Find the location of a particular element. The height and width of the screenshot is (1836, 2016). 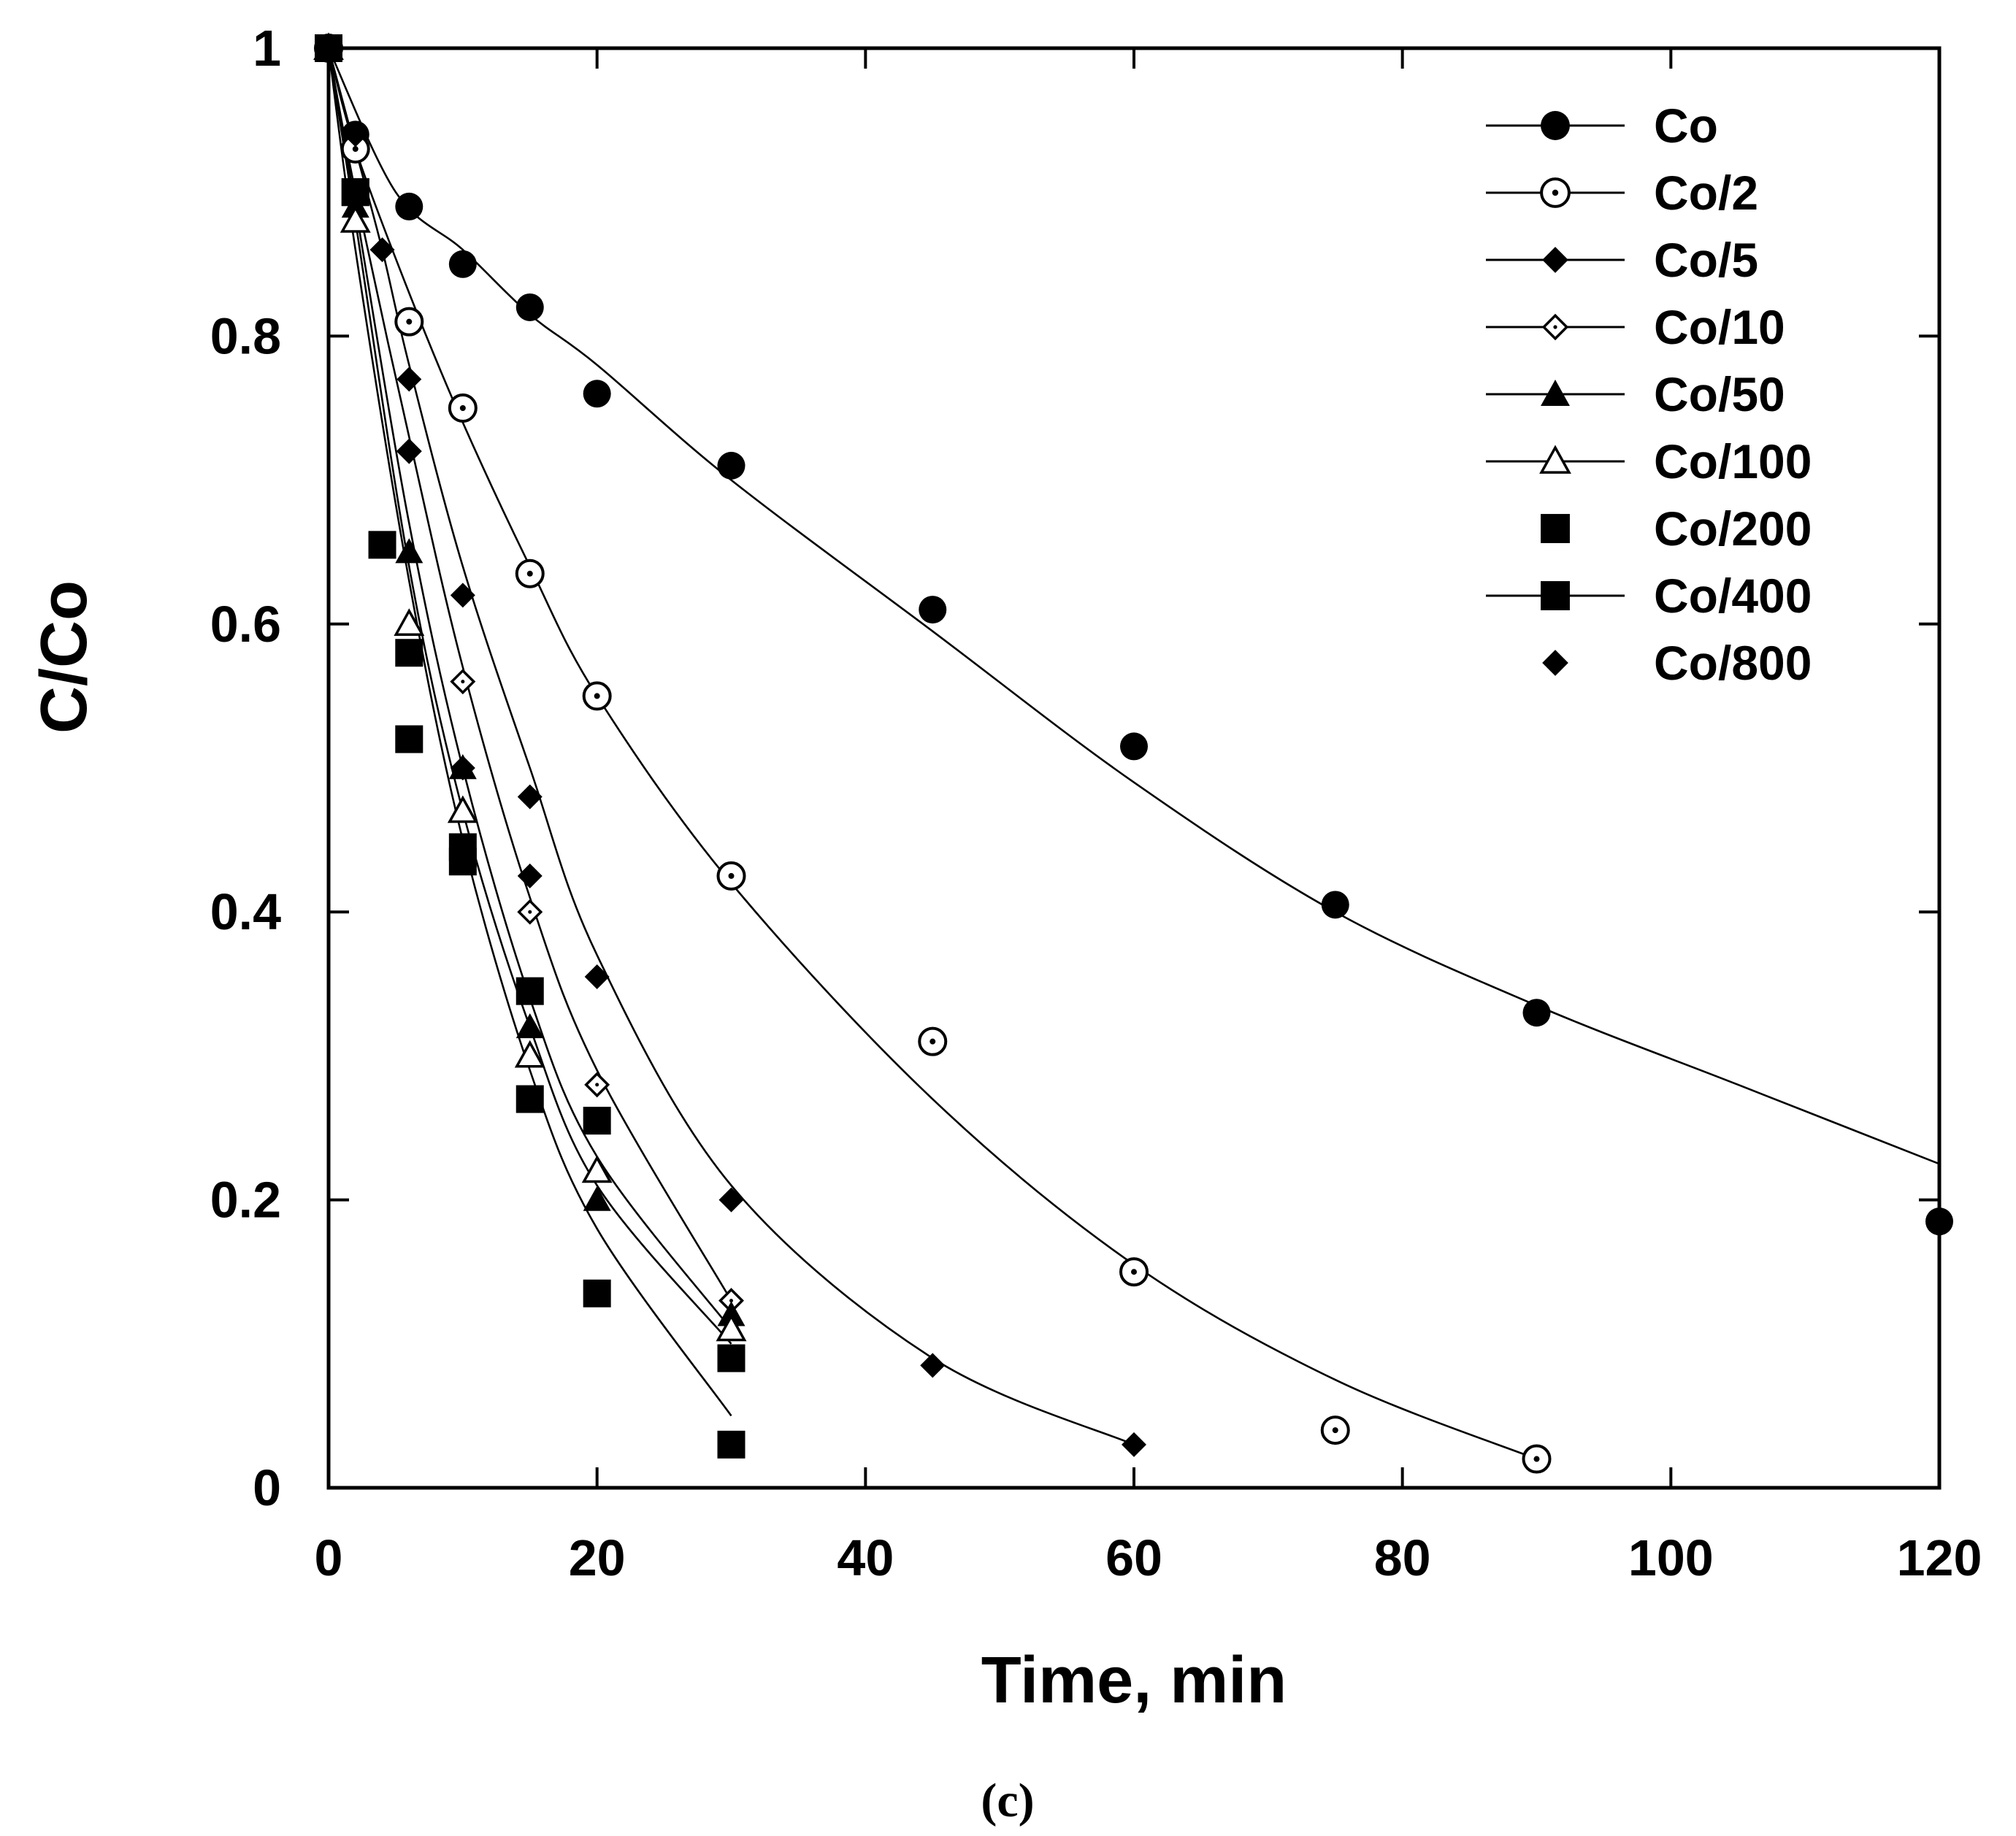

x-axis-title: Time, min is located at coordinates (1134, 1680).